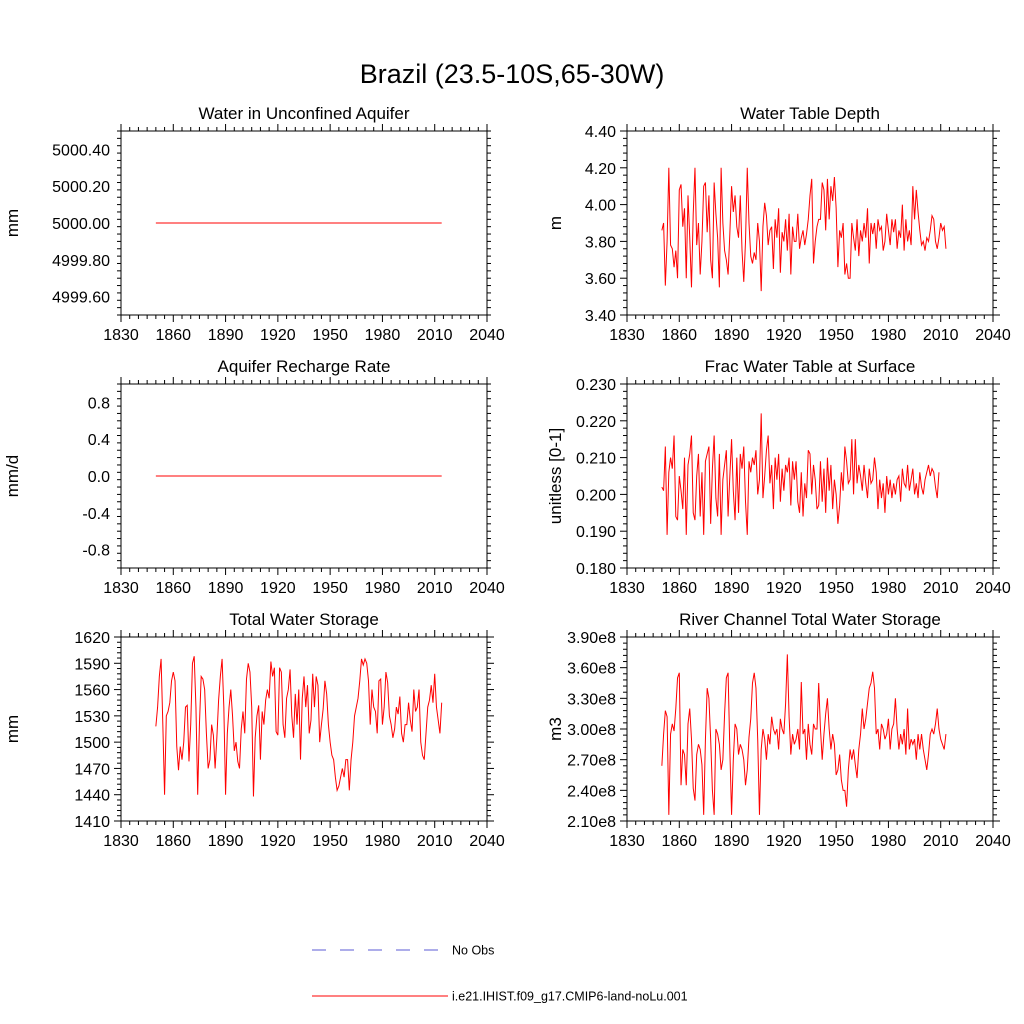  Describe the element at coordinates (81, 150) in the screenshot. I see `y-tick-label: 5000.40` at that location.